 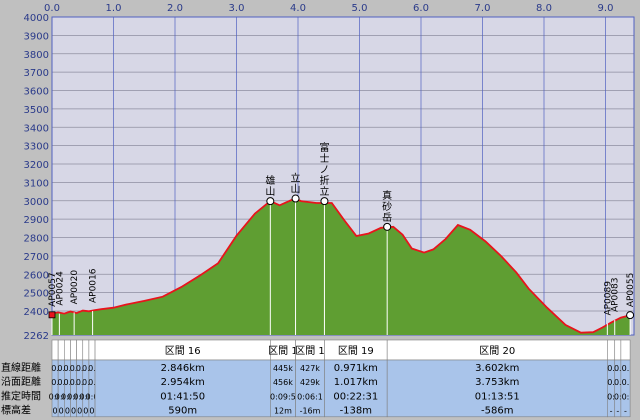 What do you see at coordinates (616, 295) in the screenshot?
I see `waypoint-label: AP0083` at bounding box center [616, 295].